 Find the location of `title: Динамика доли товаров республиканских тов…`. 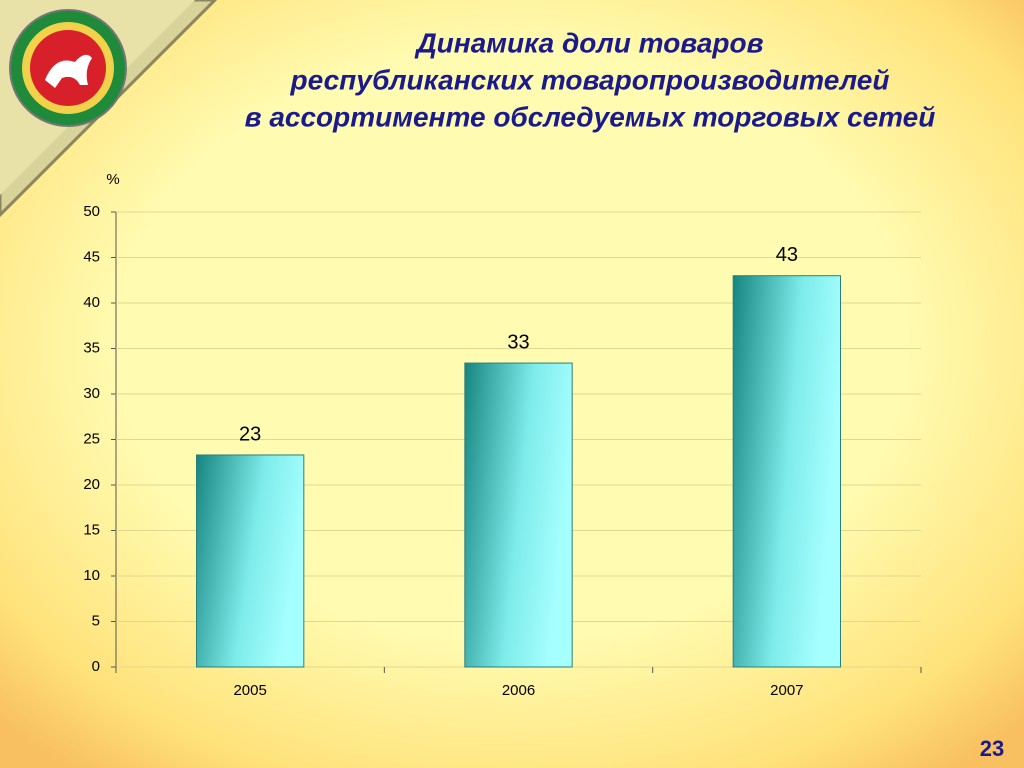

title: Динамика доли товаров республиканских тов… is located at coordinates (590, 79).